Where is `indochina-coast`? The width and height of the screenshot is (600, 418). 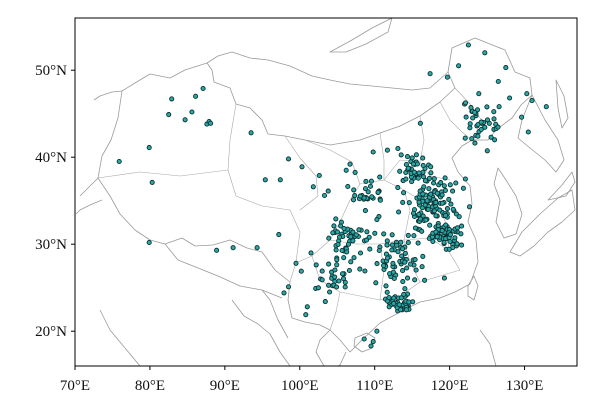
indochina-coast is located at coordinates (323, 348).